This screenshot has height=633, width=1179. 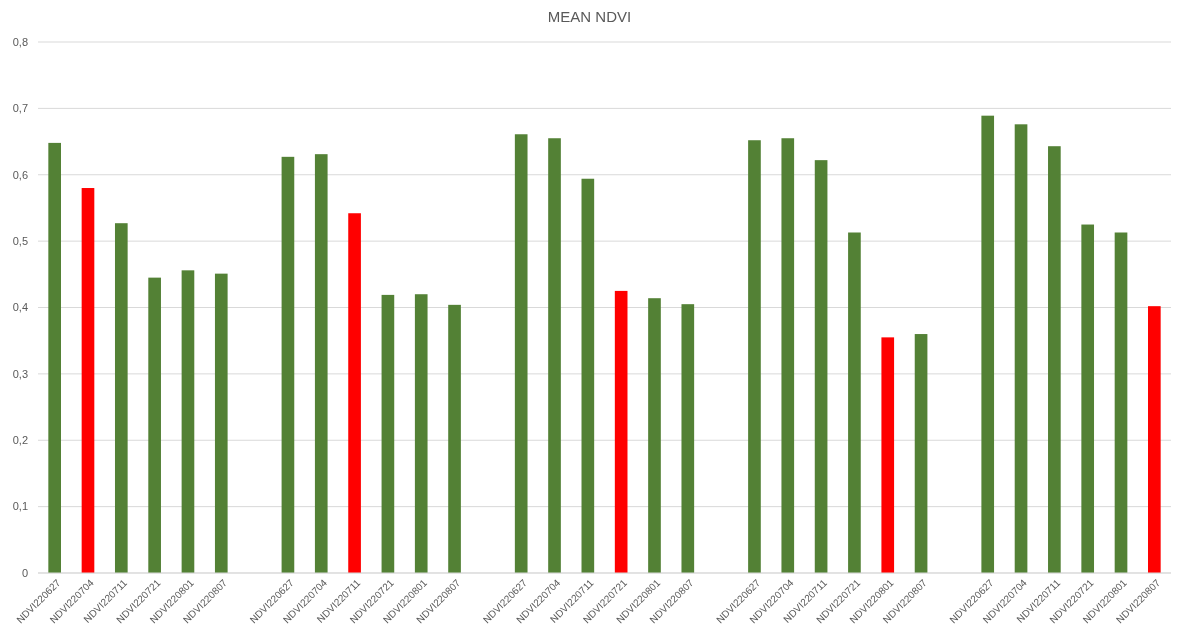 What do you see at coordinates (20, 174) in the screenshot?
I see `y-tick-label: 0,6` at bounding box center [20, 174].